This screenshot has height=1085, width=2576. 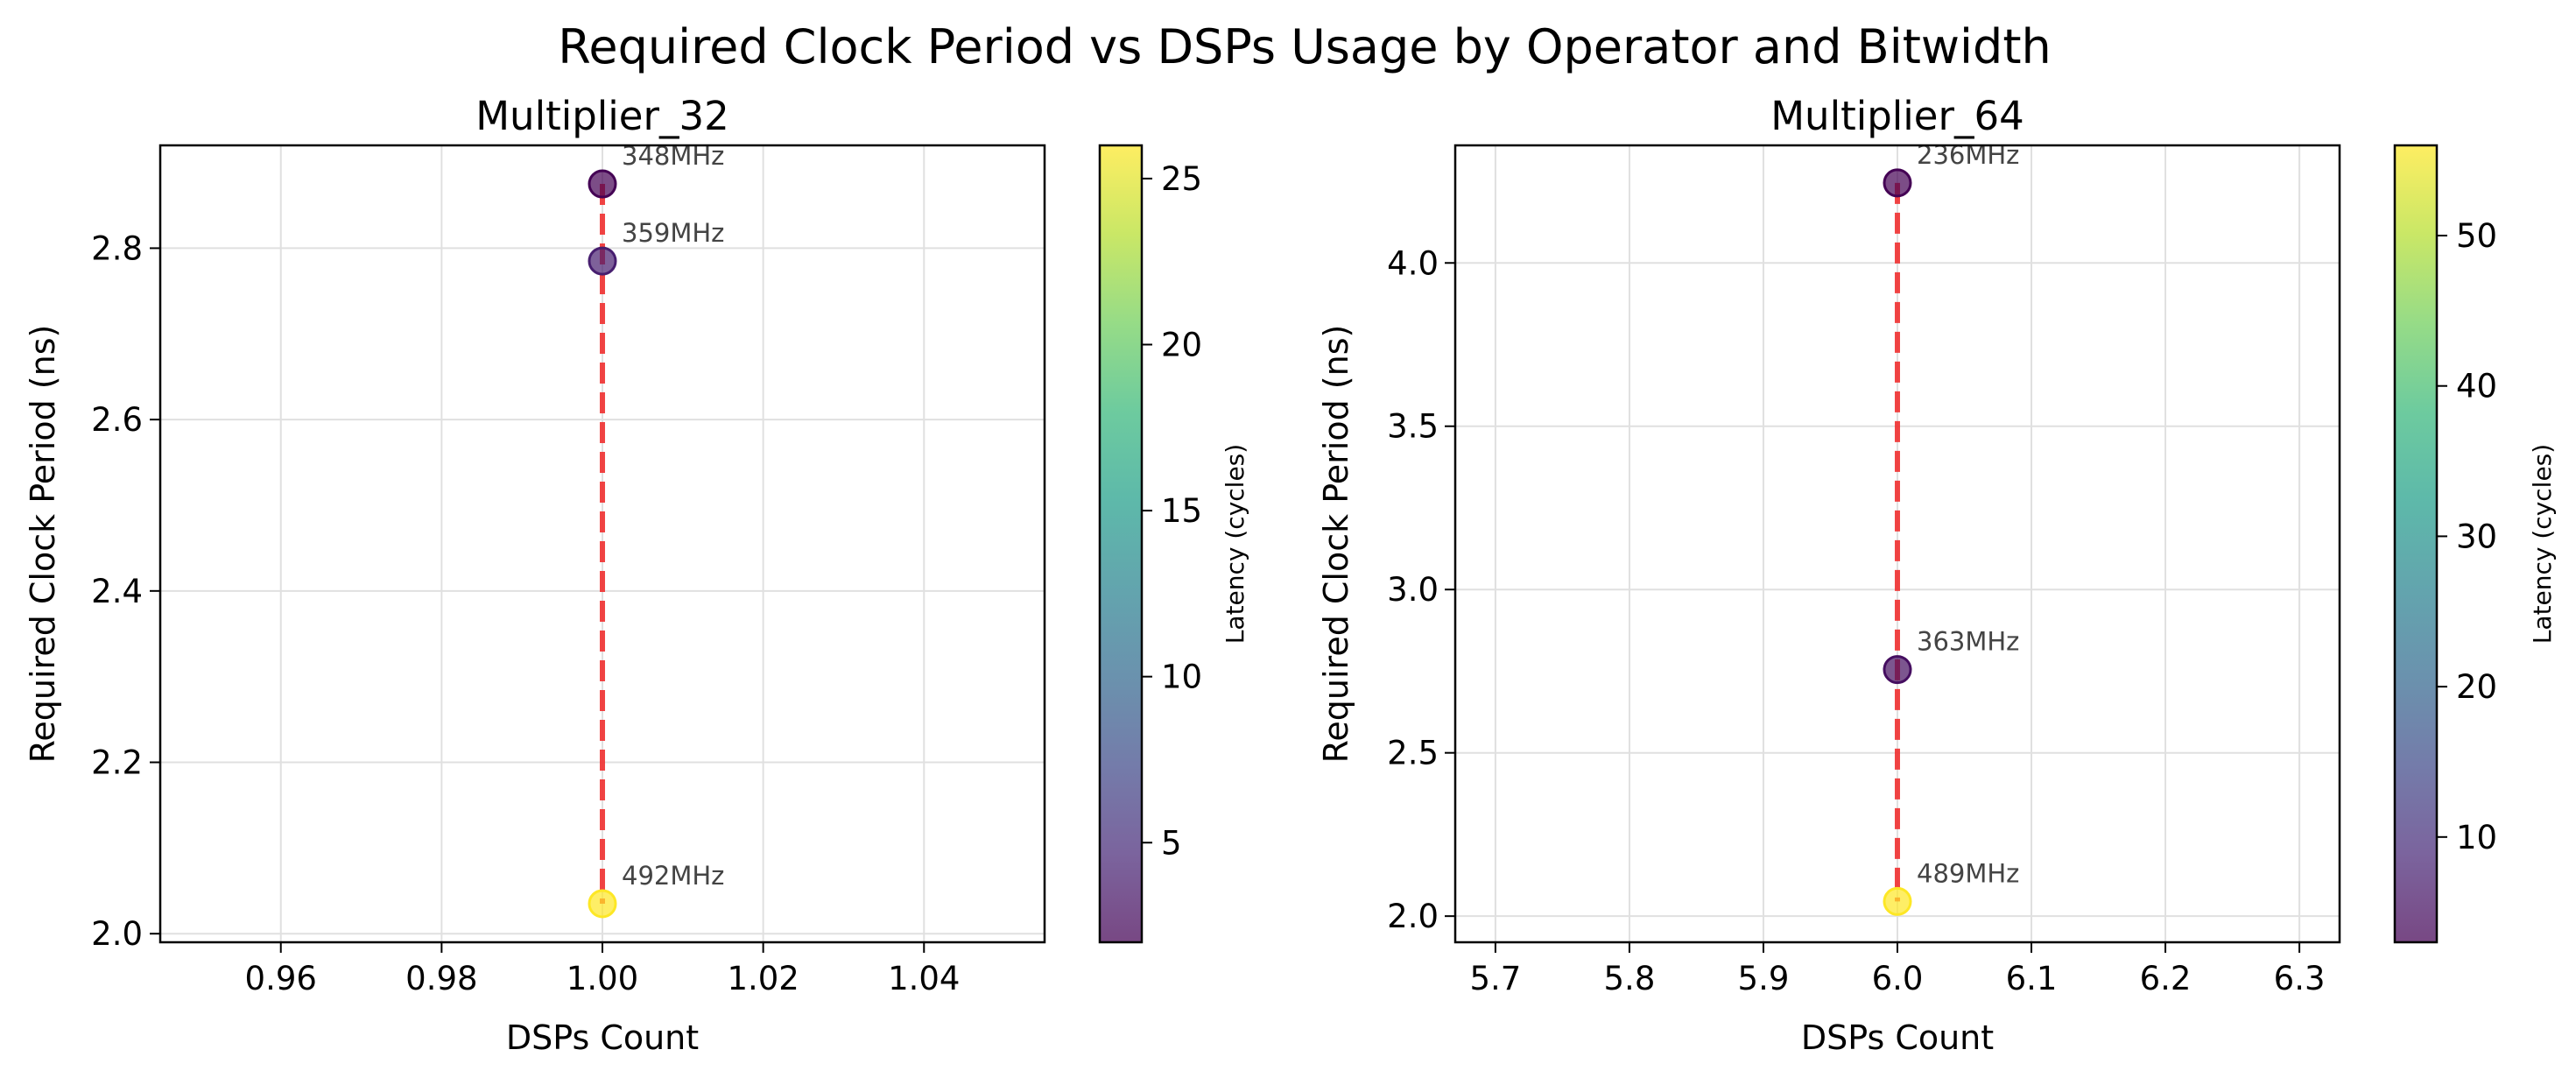 I want to click on x-tick-label: 1.02, so click(x=763, y=978).